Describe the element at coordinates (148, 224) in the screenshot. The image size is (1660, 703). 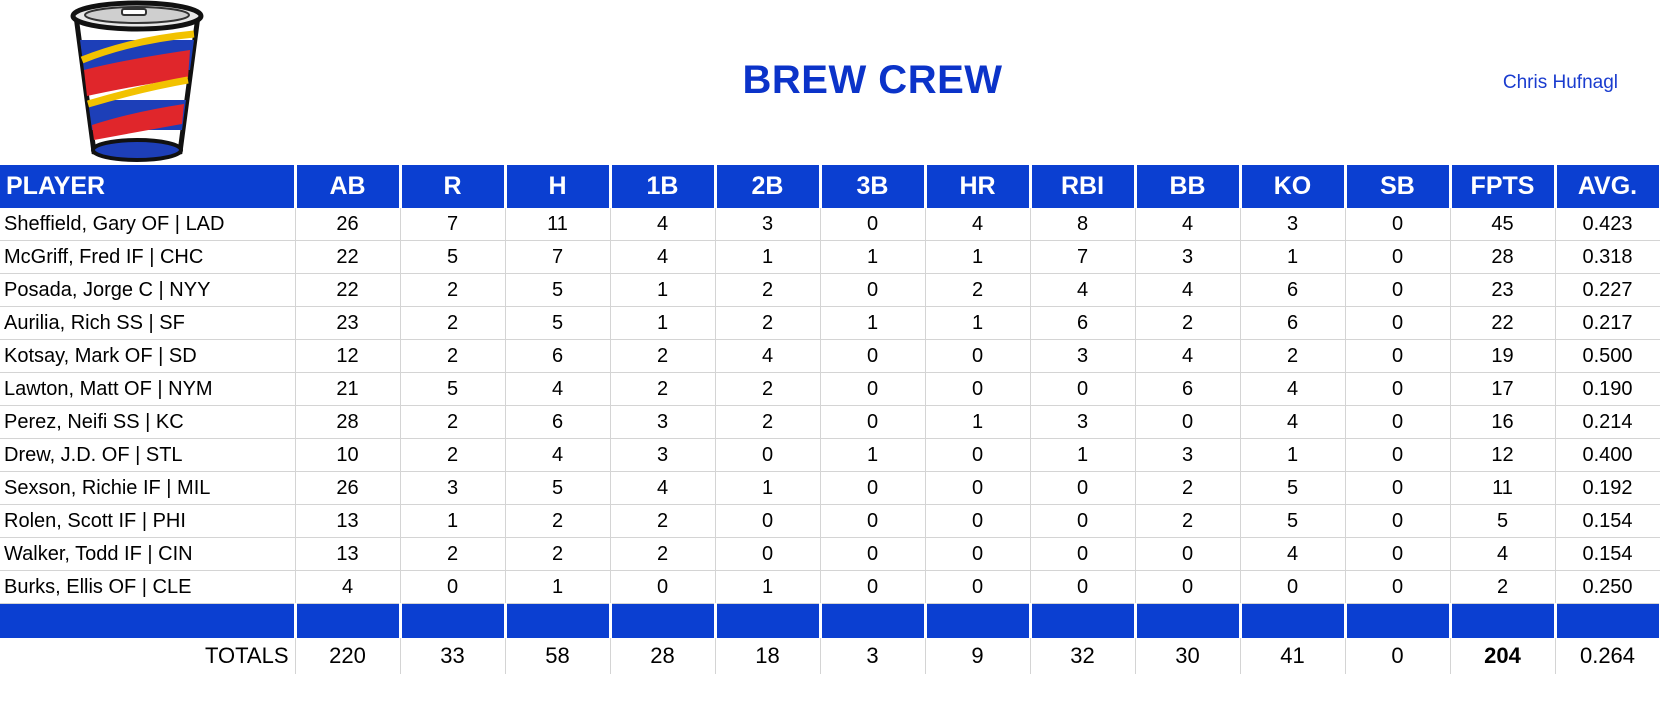
I see `player-name-cell: Sheffield, Gary OF | LAD` at that location.